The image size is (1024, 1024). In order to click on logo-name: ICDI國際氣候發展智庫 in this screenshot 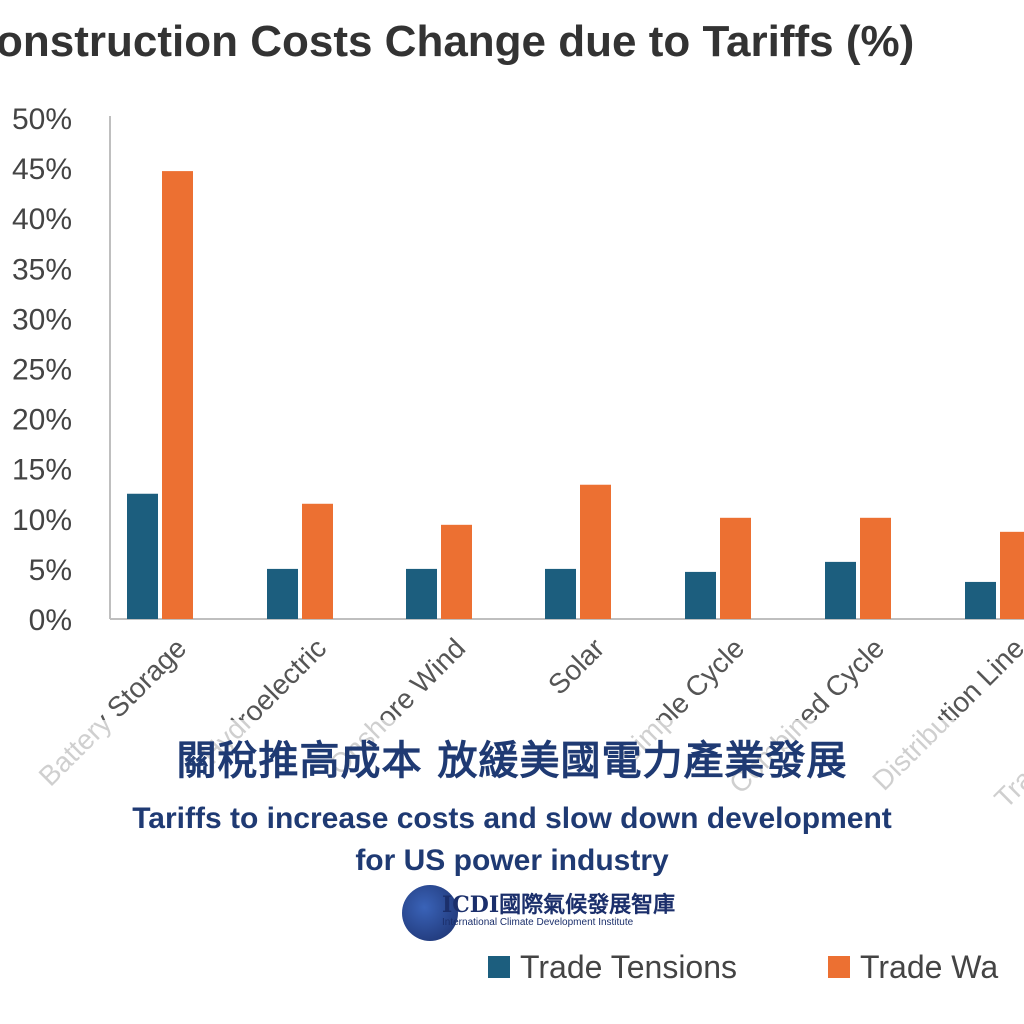, I will do `click(559, 905)`.